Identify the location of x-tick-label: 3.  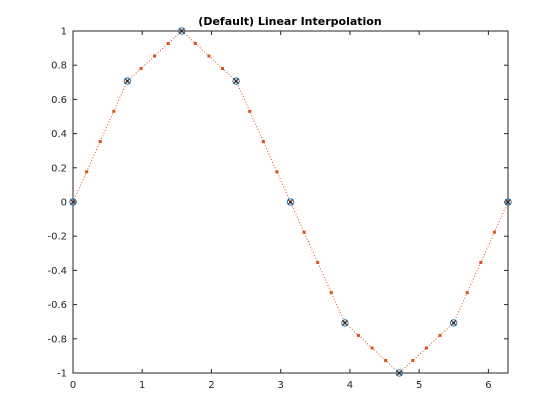
(281, 385).